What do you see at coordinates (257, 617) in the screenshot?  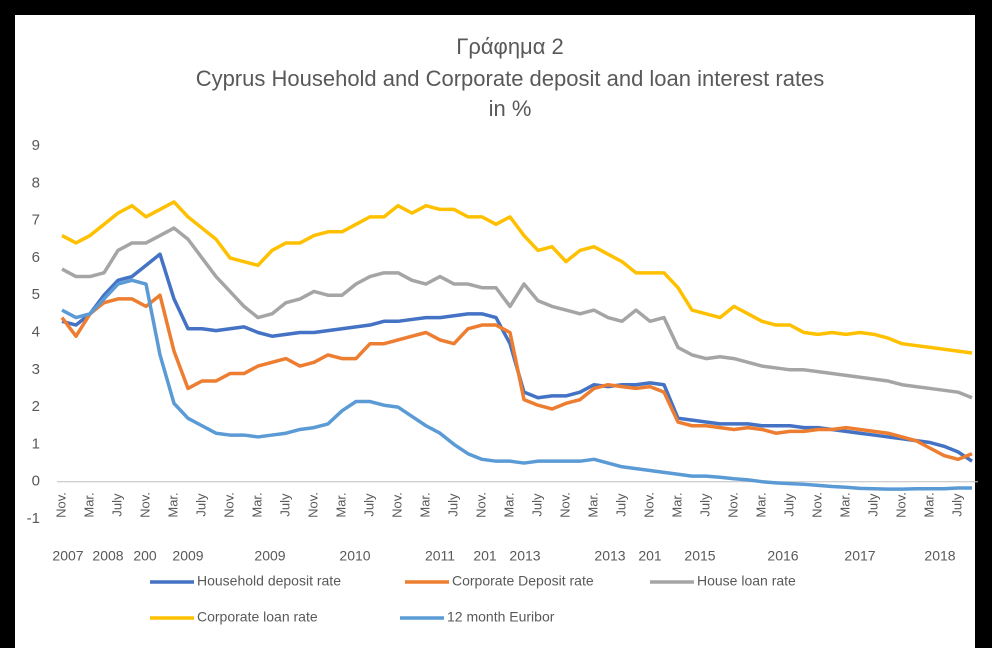 I see `legend-label: Corporate loan rate` at bounding box center [257, 617].